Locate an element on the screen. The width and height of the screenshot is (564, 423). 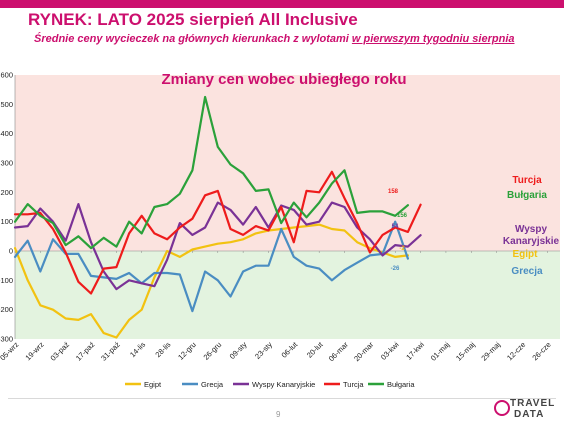
travel-data-logo: TRAVEL DATA is located at coordinates (526, 410).